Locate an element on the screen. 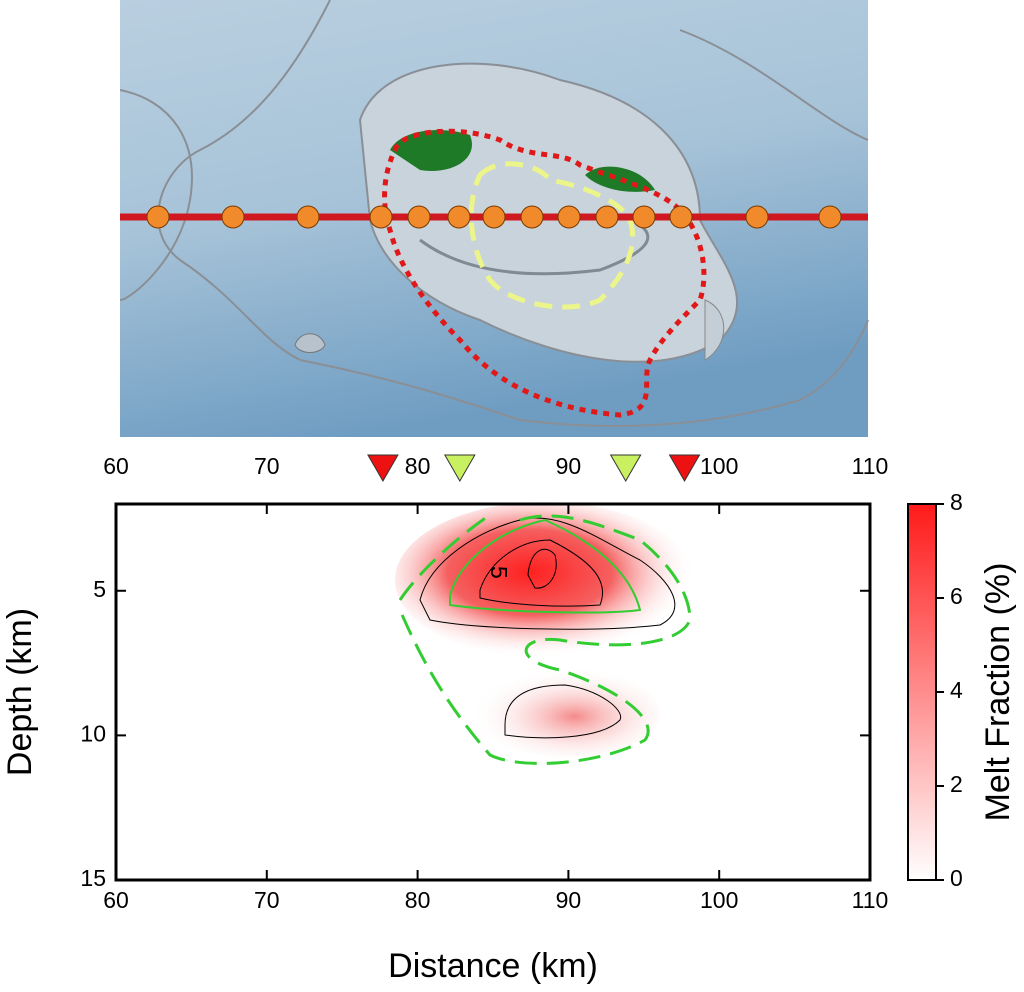  x-tick-label: 100 is located at coordinates (719, 900).